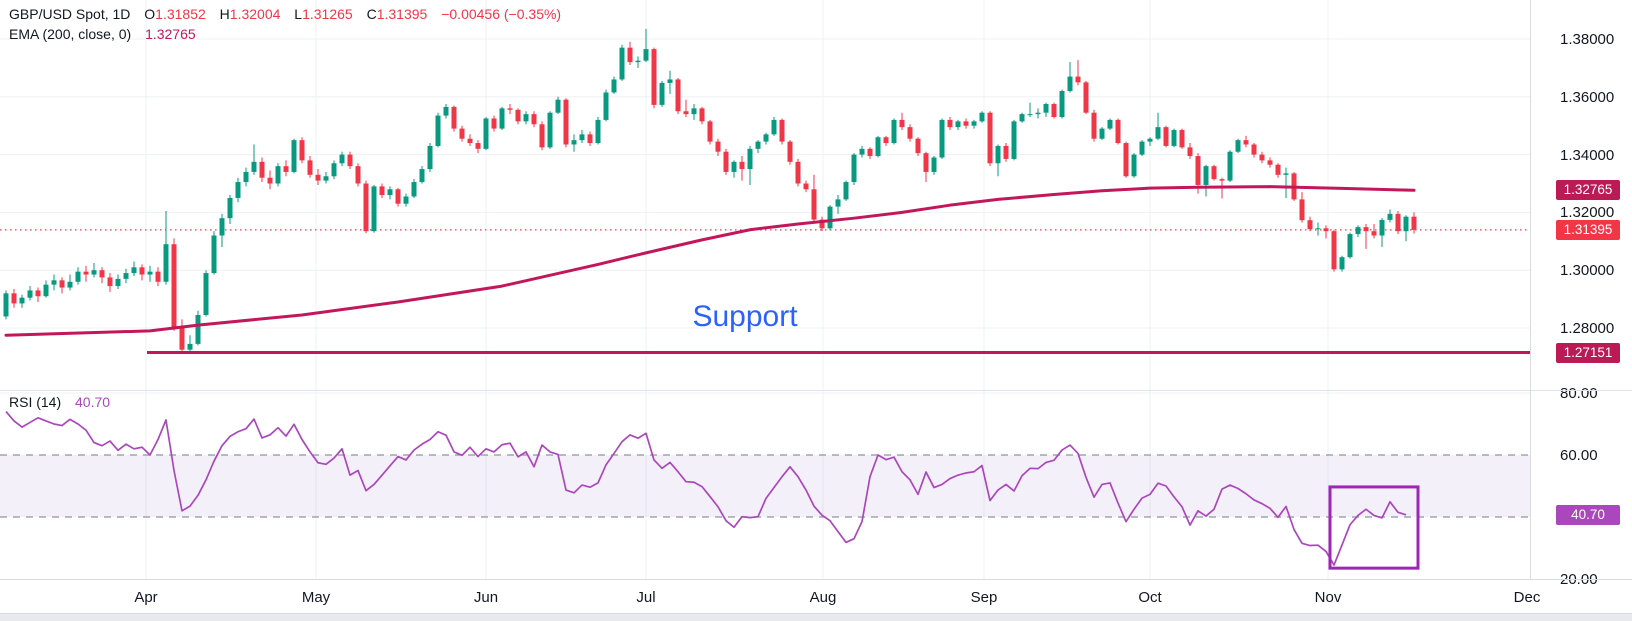 The height and width of the screenshot is (621, 1632). What do you see at coordinates (1530, 289) in the screenshot?
I see `price-axis-border` at bounding box center [1530, 289].